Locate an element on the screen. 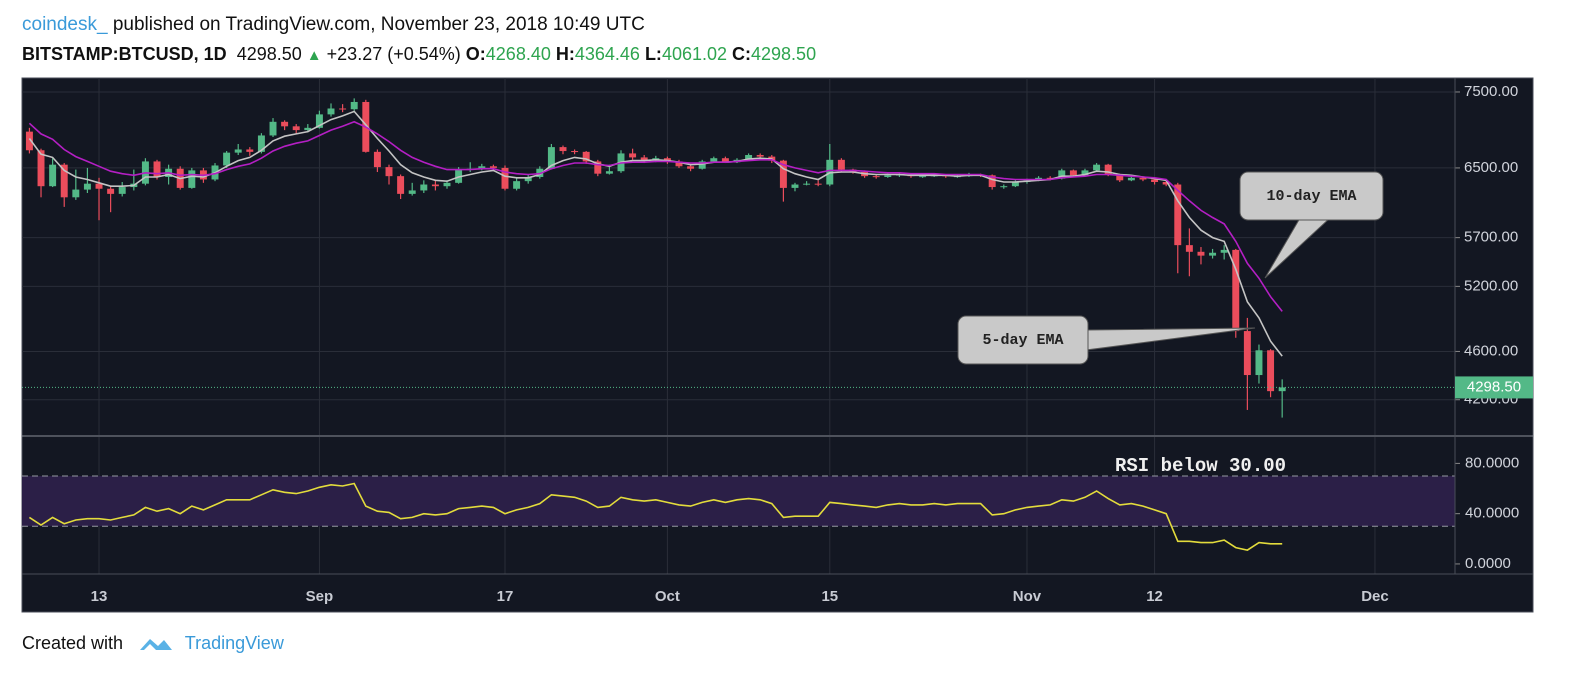 Image resolution: width=1596 pixels, height=674 pixels. rsi-band is located at coordinates (738, 501).